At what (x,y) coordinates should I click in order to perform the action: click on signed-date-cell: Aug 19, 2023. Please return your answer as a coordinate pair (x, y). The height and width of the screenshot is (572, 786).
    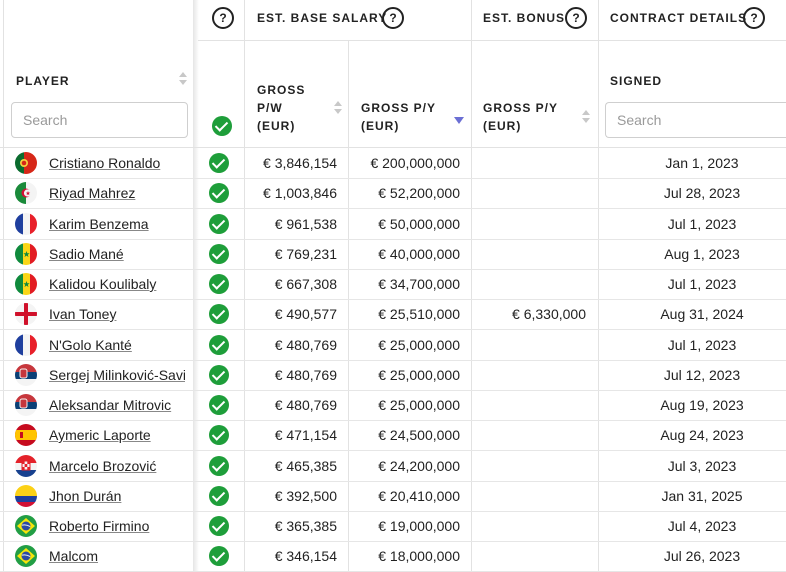
    Looking at the image, I should click on (702, 405).